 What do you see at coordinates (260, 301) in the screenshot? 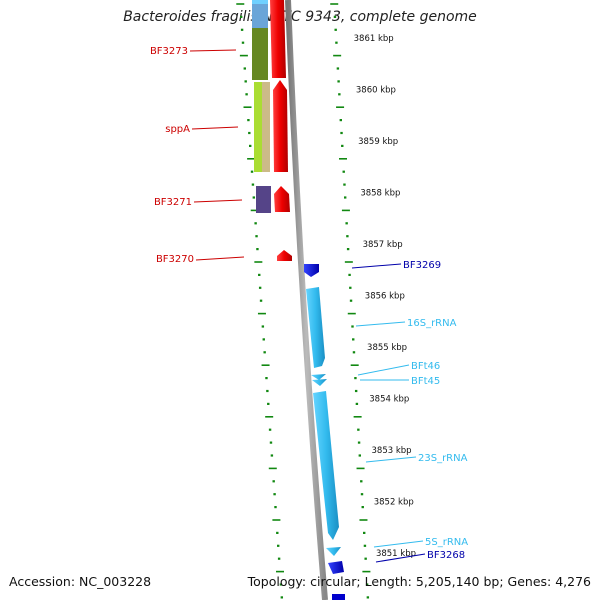
I see `outer-ring-left` at bounding box center [260, 301].